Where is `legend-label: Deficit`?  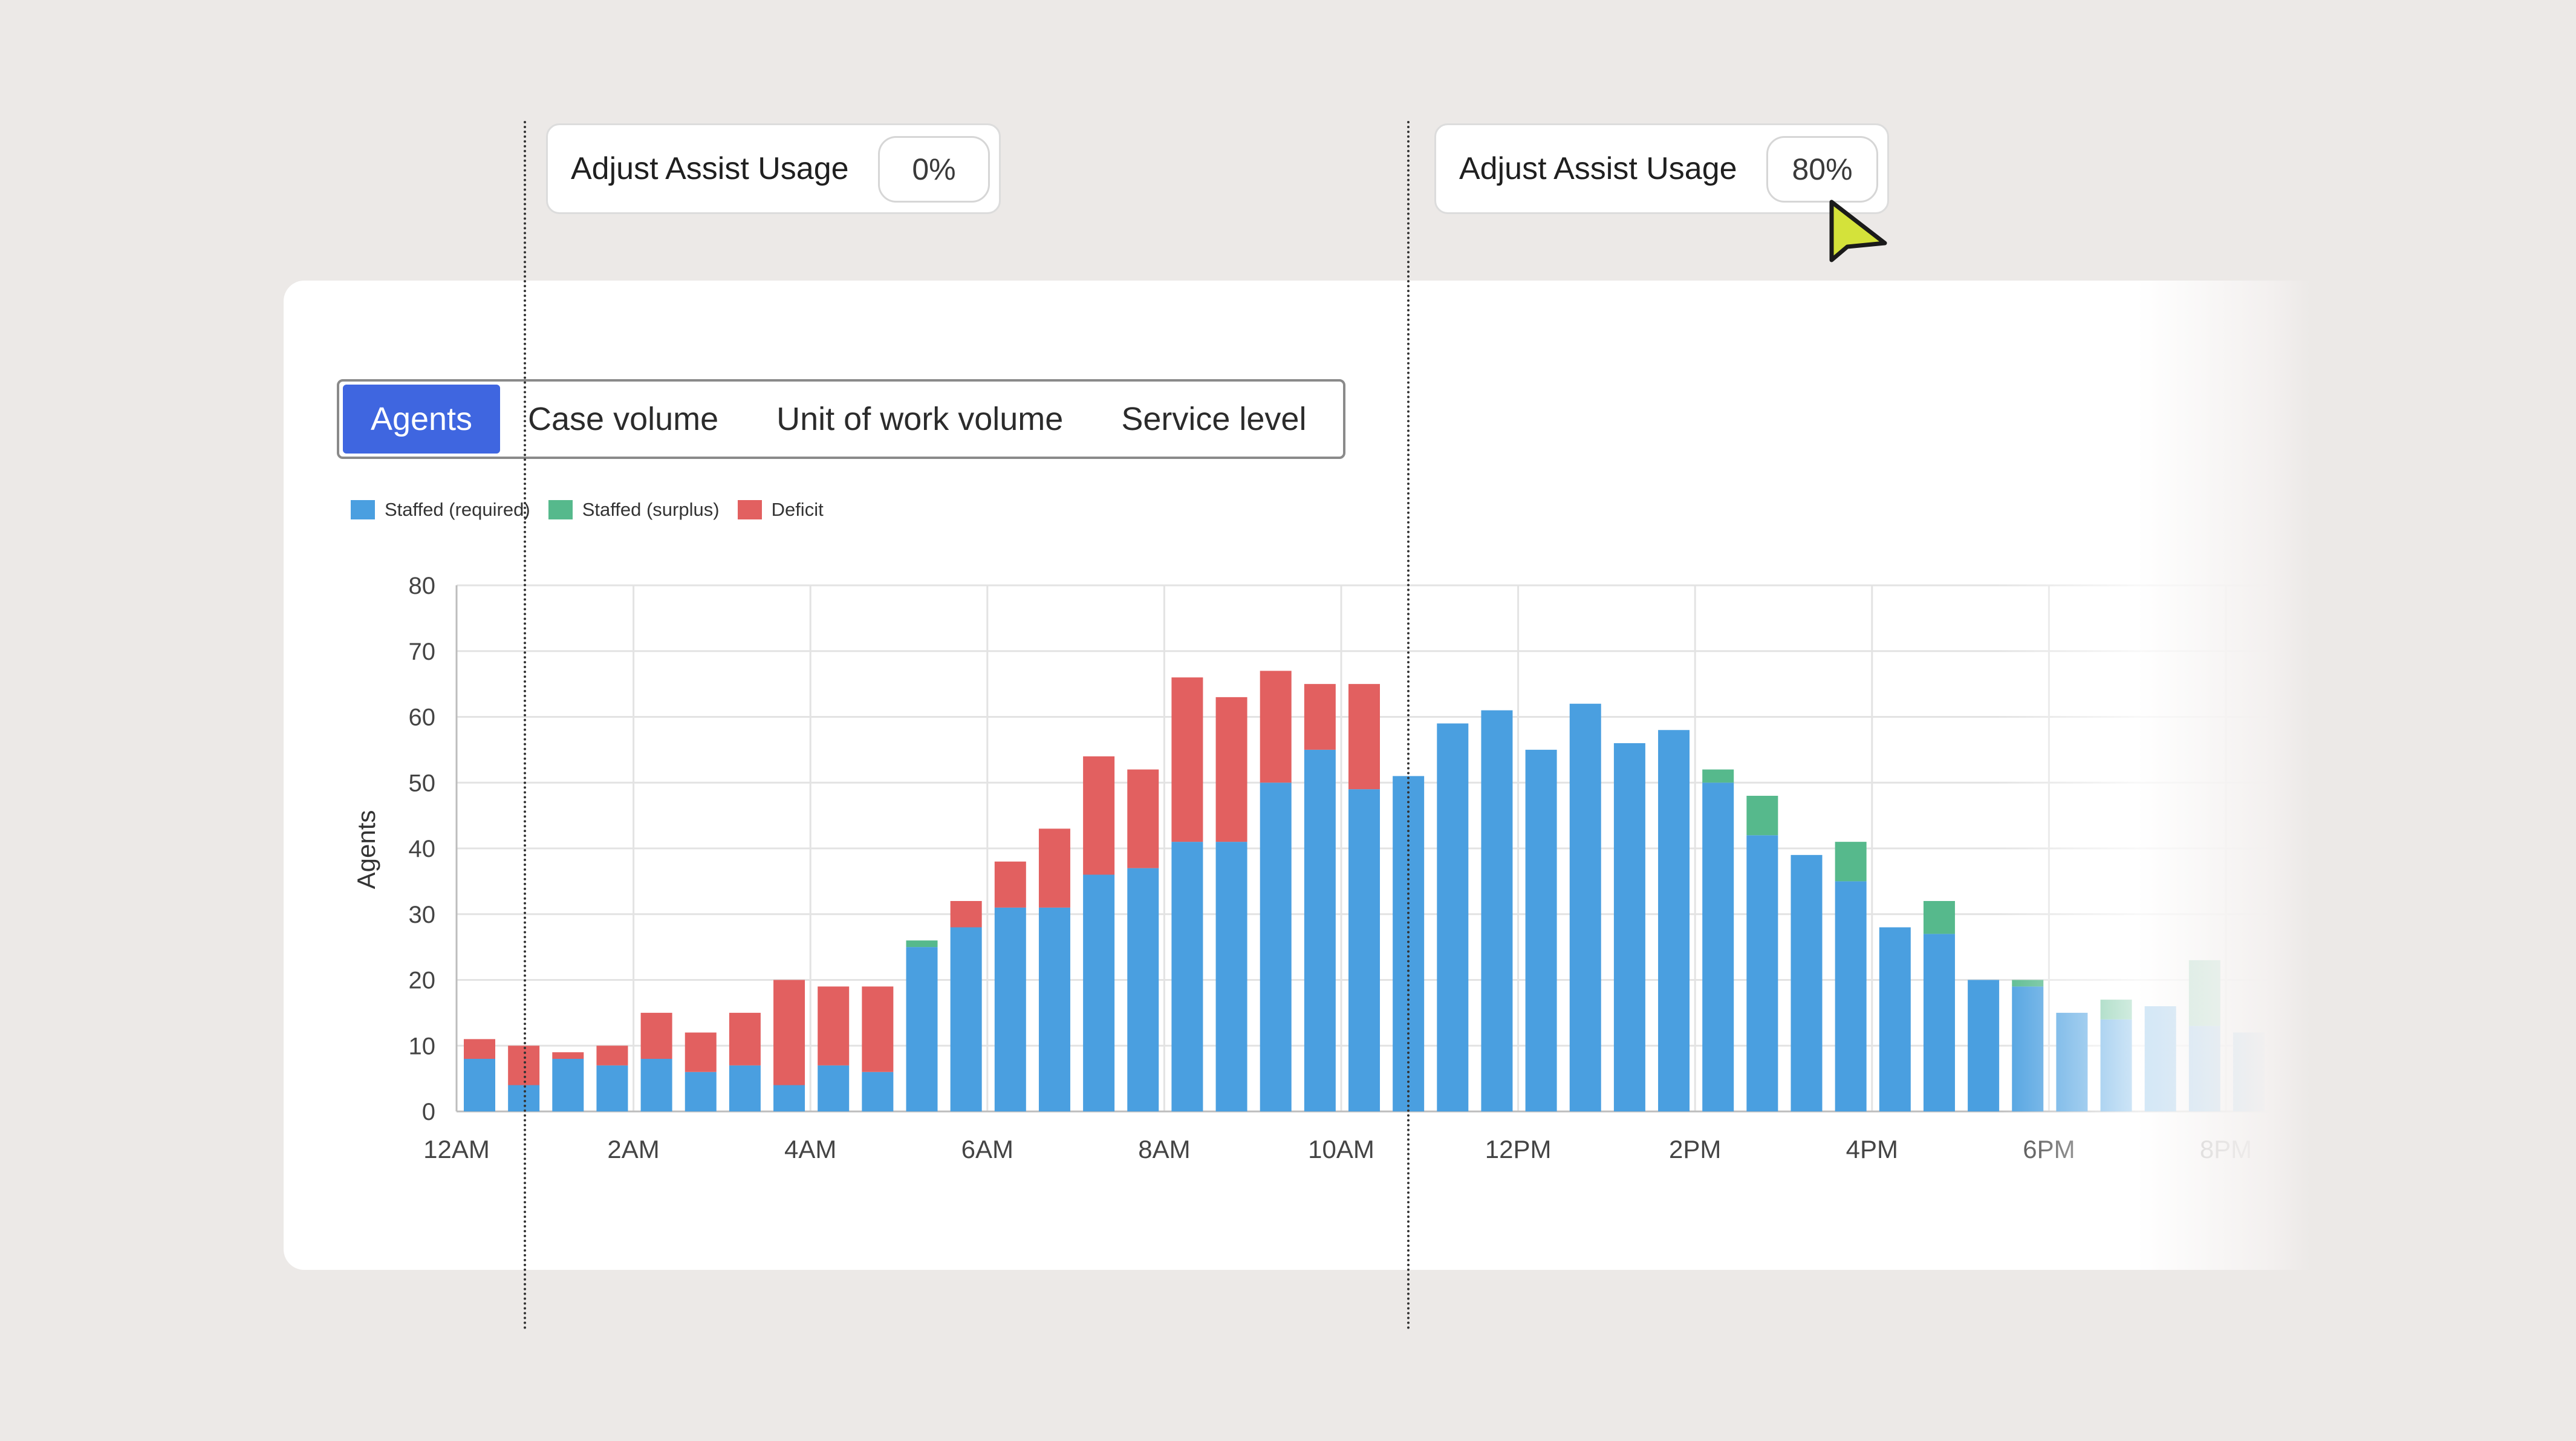 legend-label: Deficit is located at coordinates (798, 509).